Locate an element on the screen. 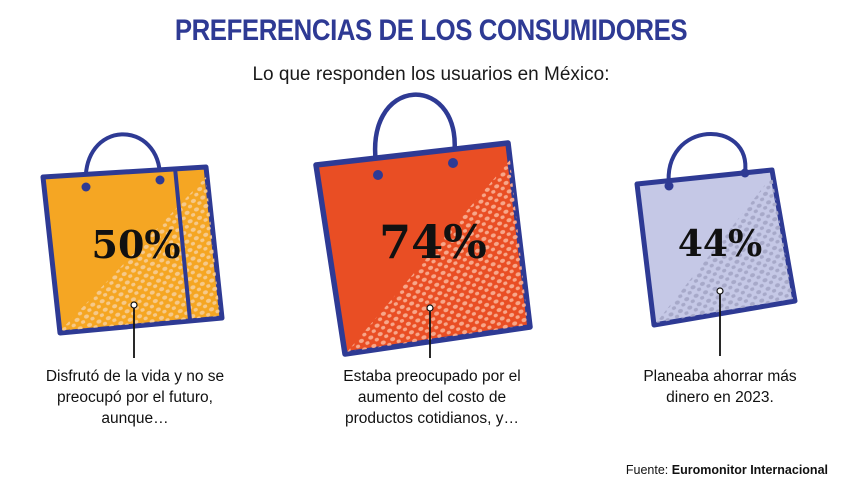 This screenshot has height=492, width=862. bag-44: 44% is located at coordinates (716, 229).